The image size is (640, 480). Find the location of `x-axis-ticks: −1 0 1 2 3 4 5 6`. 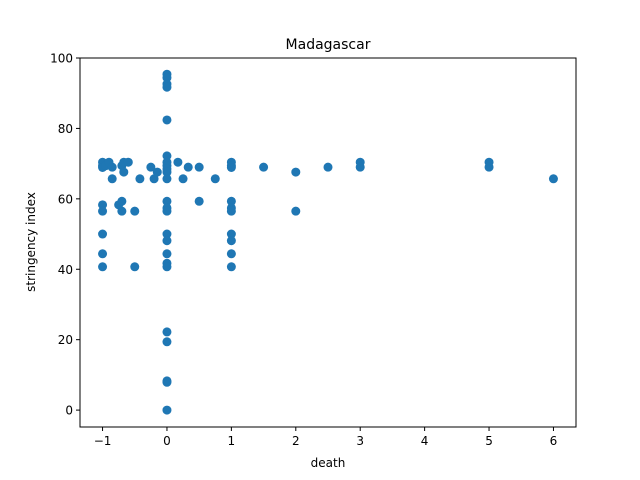

x-axis-ticks: −1 0 1 2 3 4 5 6 is located at coordinates (326, 437).